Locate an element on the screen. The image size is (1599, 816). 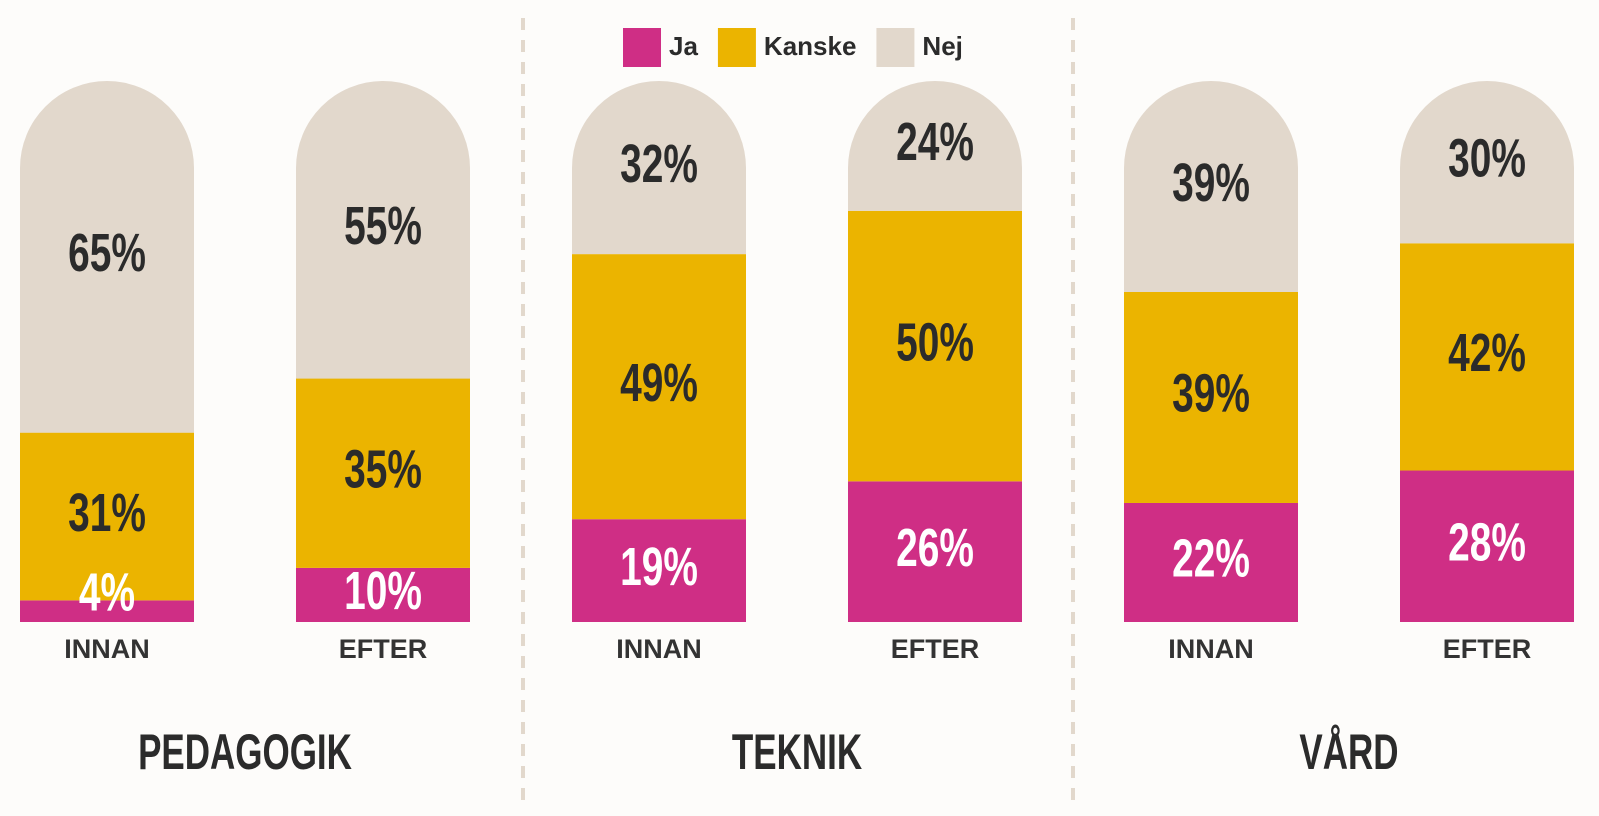
group-title: VÅRD is located at coordinates (1348, 753).